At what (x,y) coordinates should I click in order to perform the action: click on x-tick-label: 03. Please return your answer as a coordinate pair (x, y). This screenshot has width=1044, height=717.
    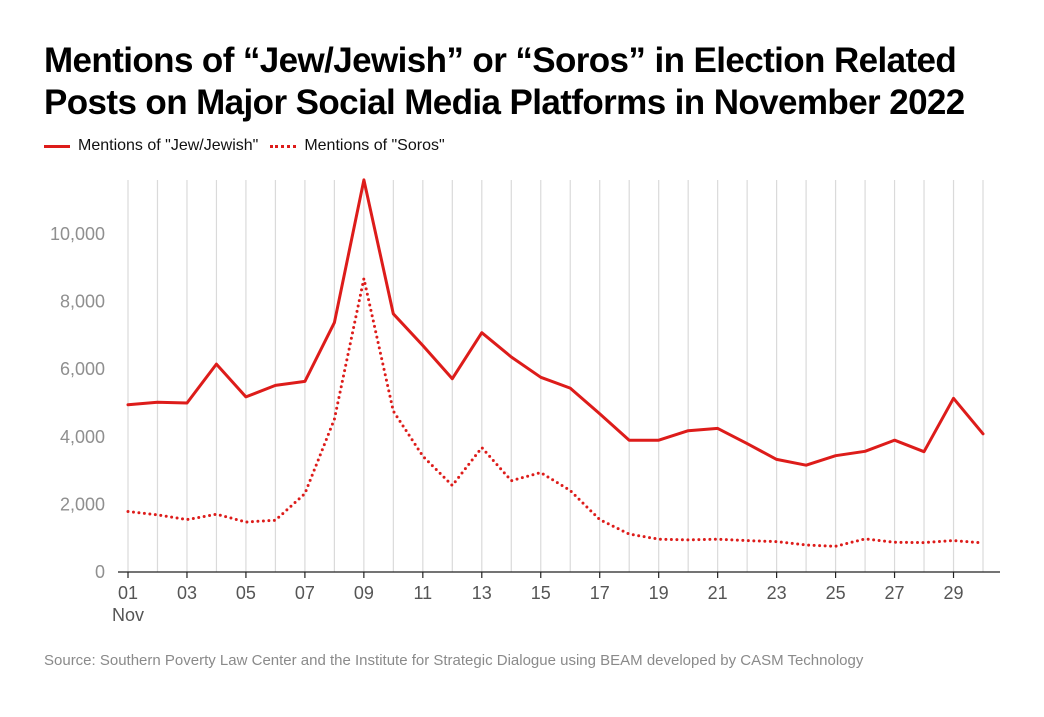
    Looking at the image, I should click on (187, 593).